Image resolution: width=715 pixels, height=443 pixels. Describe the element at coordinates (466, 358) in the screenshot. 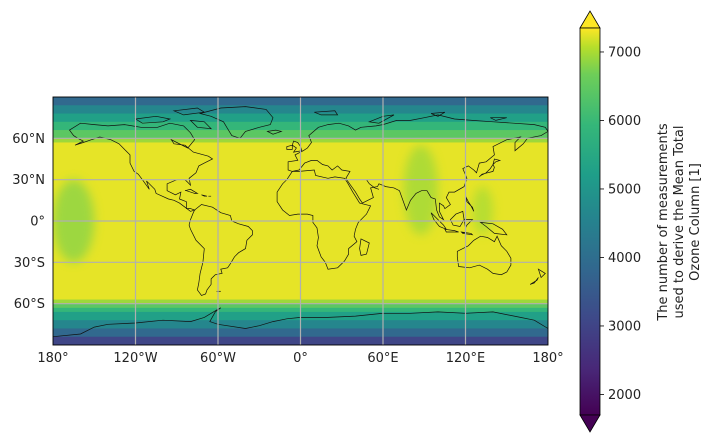

I see `x-tick-label: 120°E` at that location.